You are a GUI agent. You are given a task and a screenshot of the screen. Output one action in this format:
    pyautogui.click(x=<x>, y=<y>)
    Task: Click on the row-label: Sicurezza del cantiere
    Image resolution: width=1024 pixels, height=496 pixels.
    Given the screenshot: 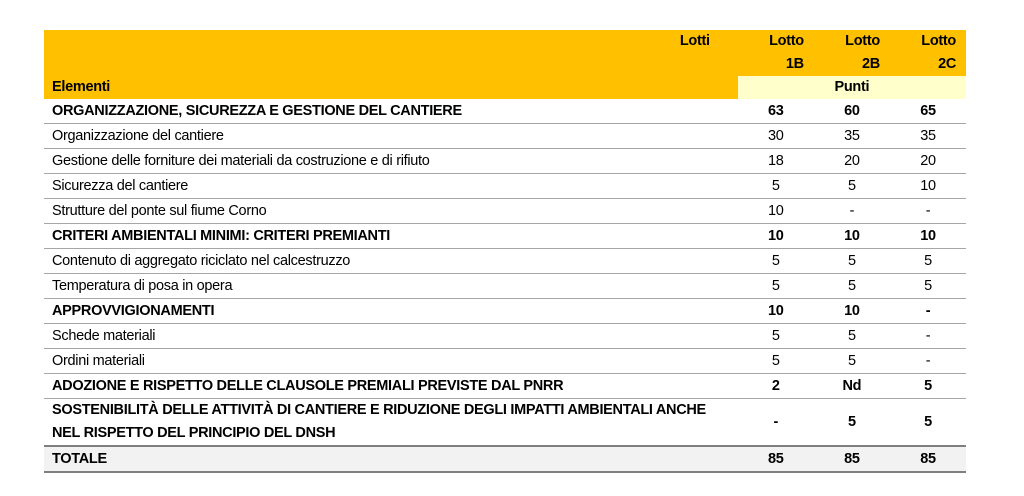 What is the action you would take?
    pyautogui.click(x=391, y=186)
    